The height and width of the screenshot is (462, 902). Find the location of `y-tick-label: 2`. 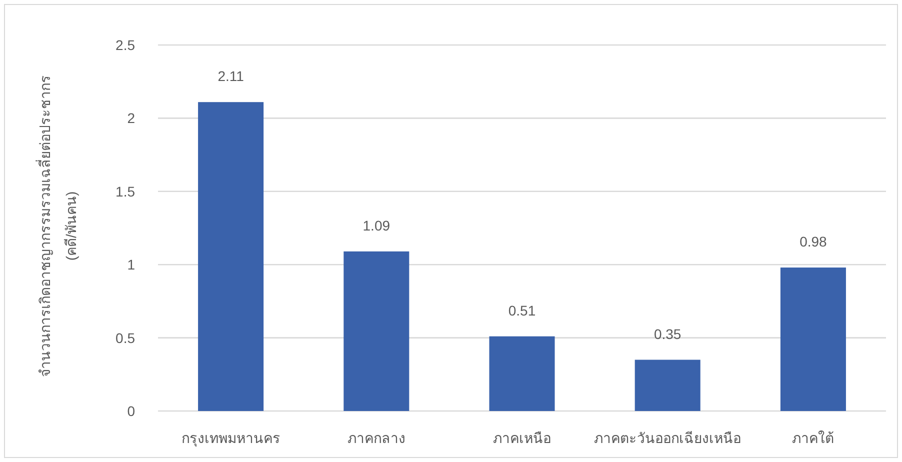

y-tick-label: 2 is located at coordinates (131, 118).